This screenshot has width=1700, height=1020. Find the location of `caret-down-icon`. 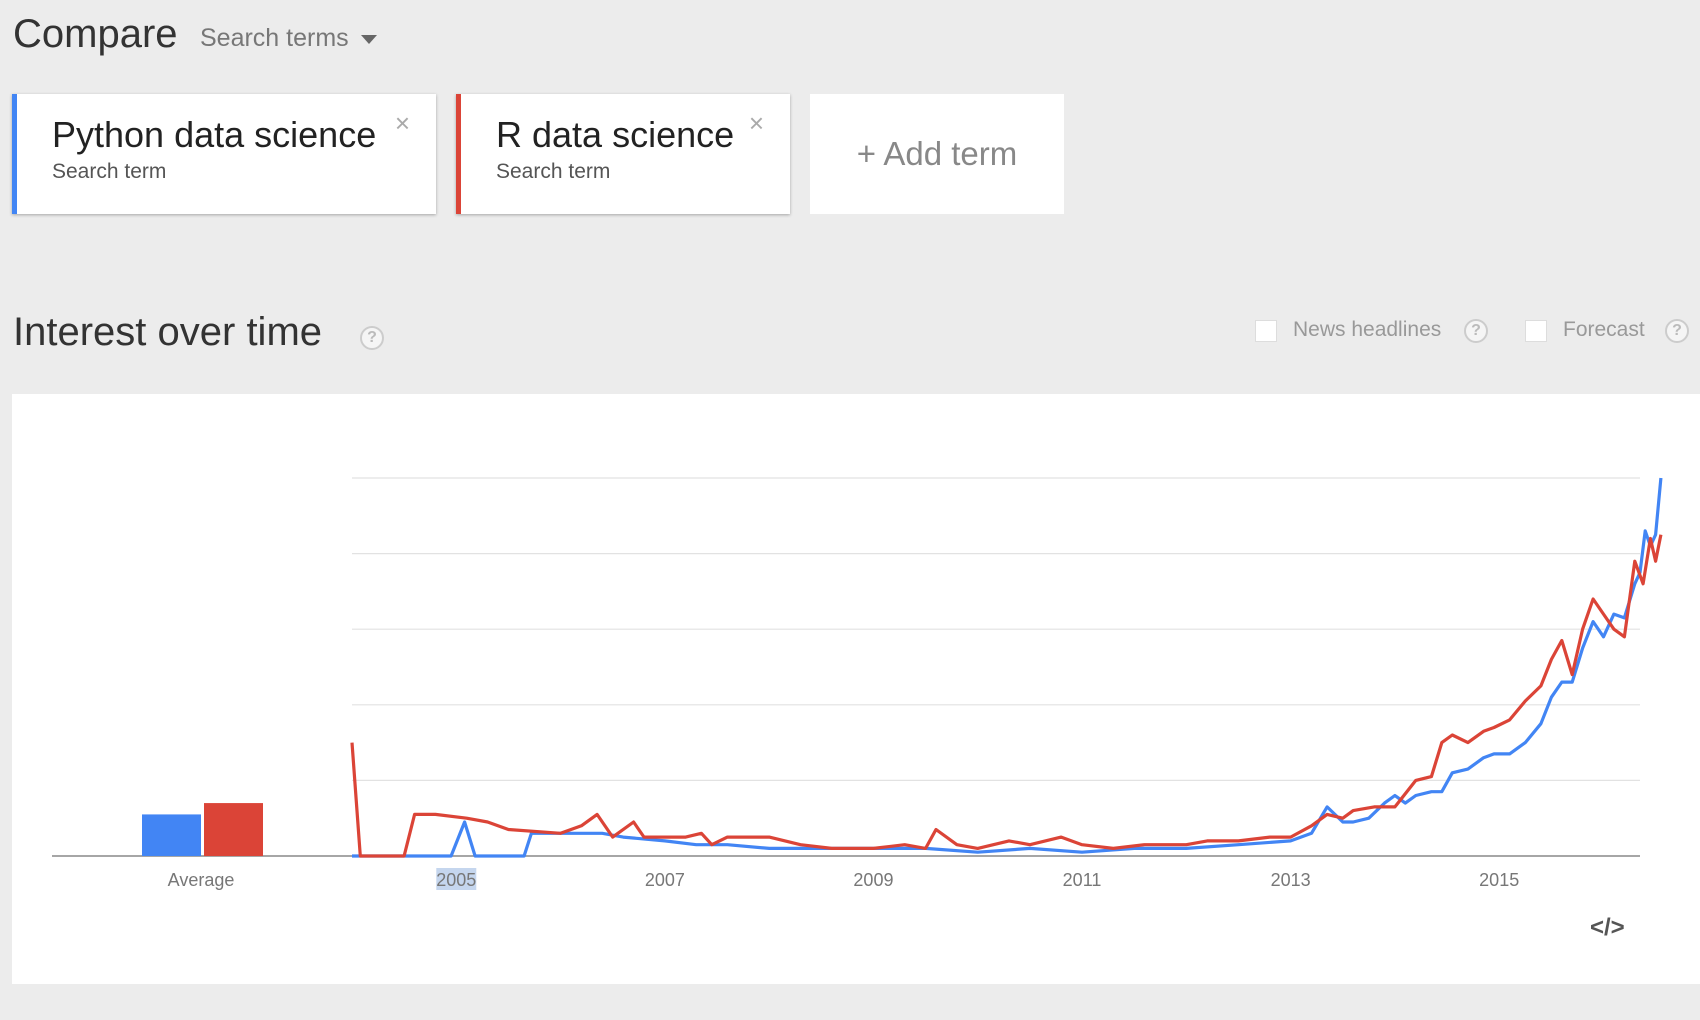

caret-down-icon is located at coordinates (368, 39).